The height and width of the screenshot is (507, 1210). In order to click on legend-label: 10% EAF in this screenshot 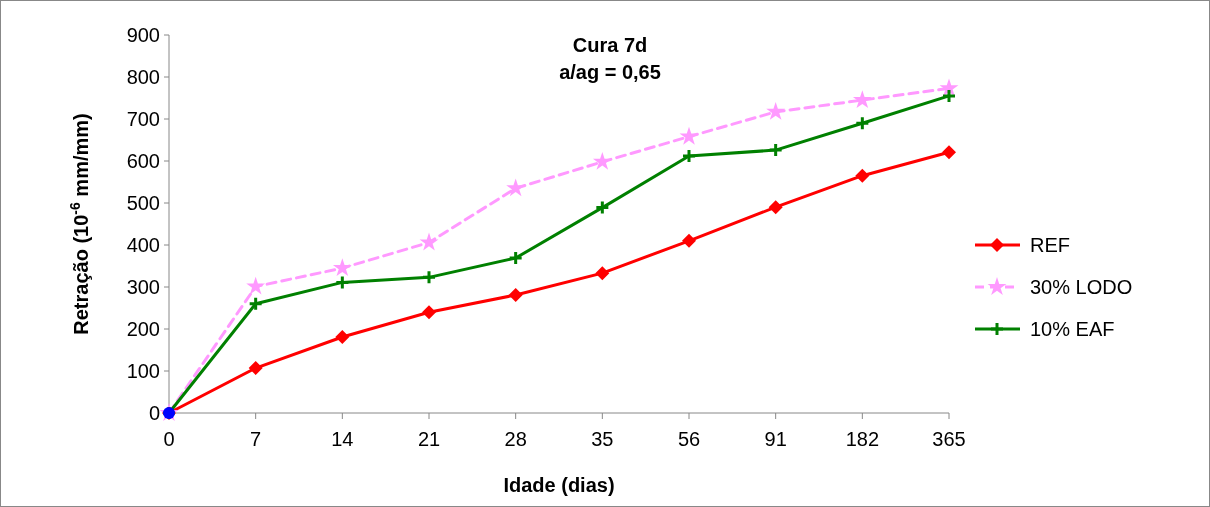, I will do `click(1072, 329)`.